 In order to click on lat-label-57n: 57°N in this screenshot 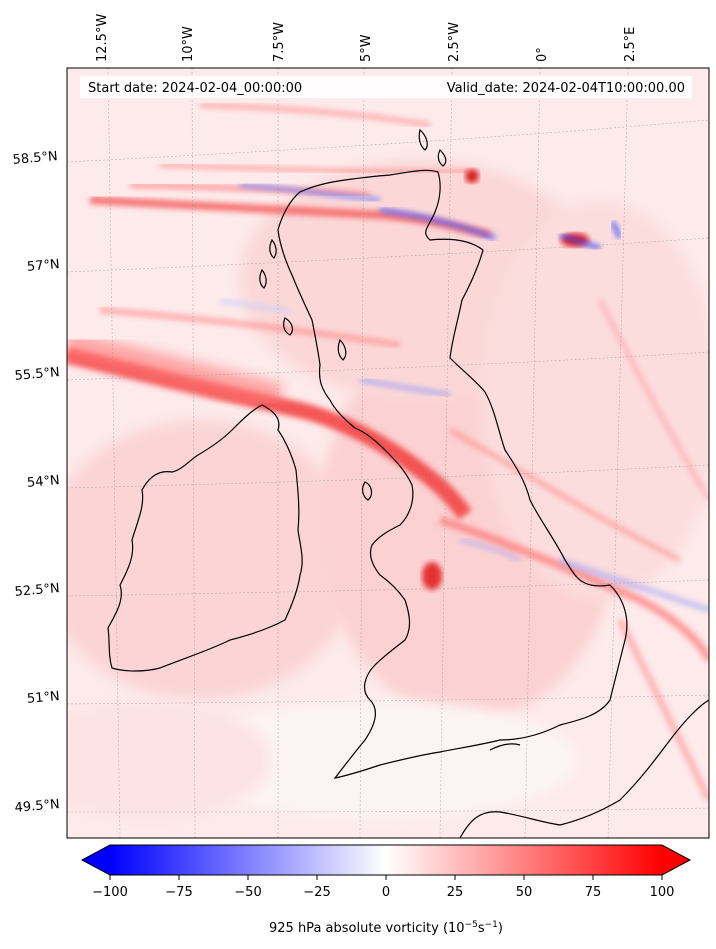, I will do `click(43, 266)`.